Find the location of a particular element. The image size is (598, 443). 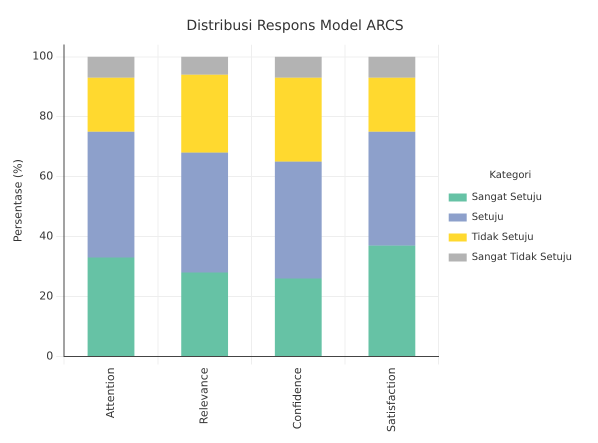

chart-title: Distribusi Respons Model ARCS is located at coordinates (295, 26).